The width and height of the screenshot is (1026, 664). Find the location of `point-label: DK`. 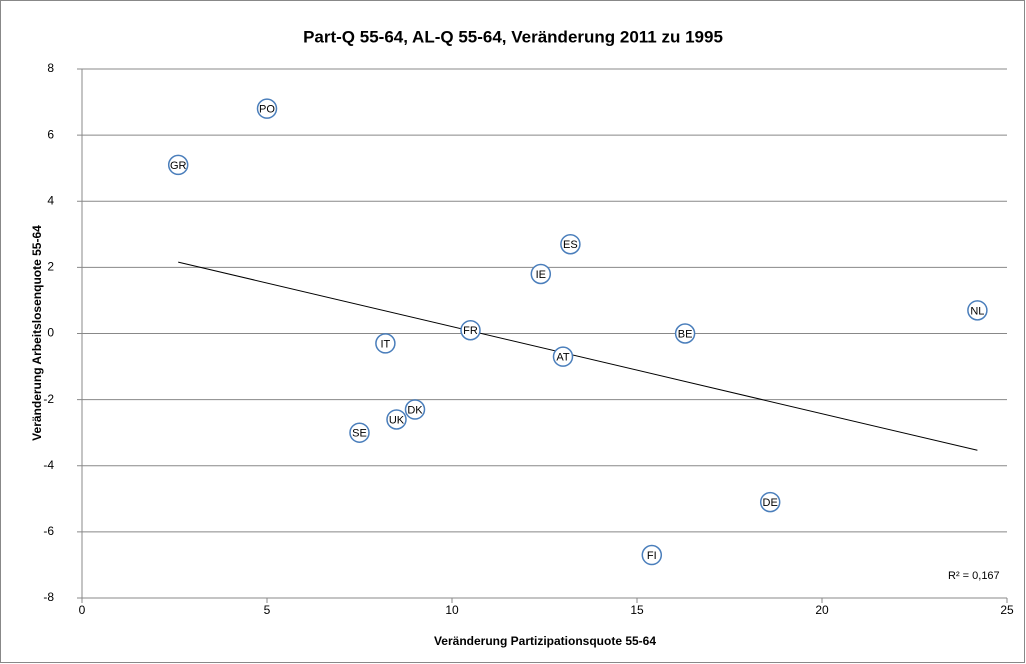

point-label: DK is located at coordinates (415, 410).